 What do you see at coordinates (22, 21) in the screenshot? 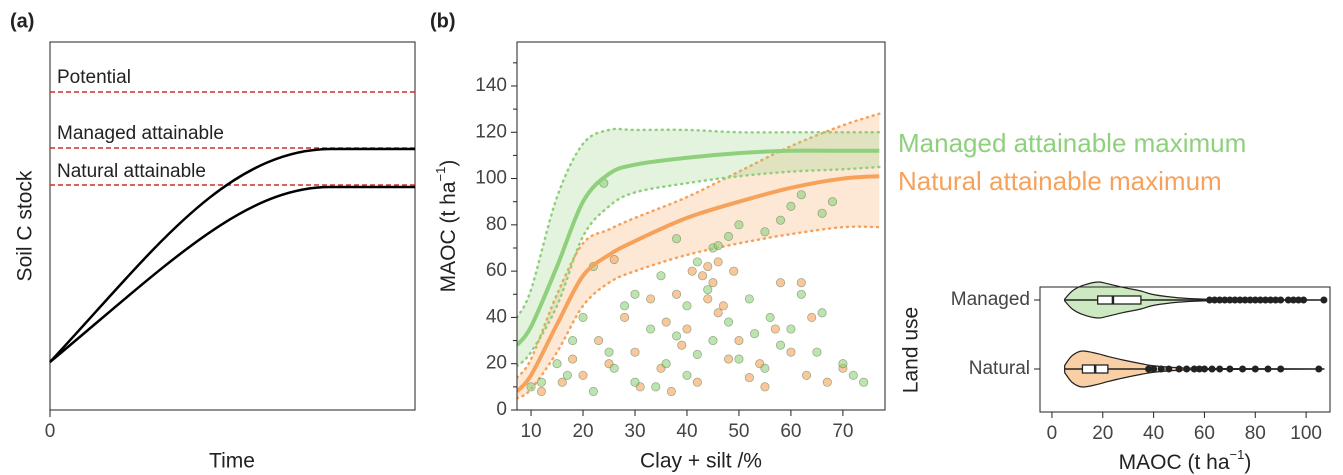
I see `panel-label: (a)` at bounding box center [22, 21].